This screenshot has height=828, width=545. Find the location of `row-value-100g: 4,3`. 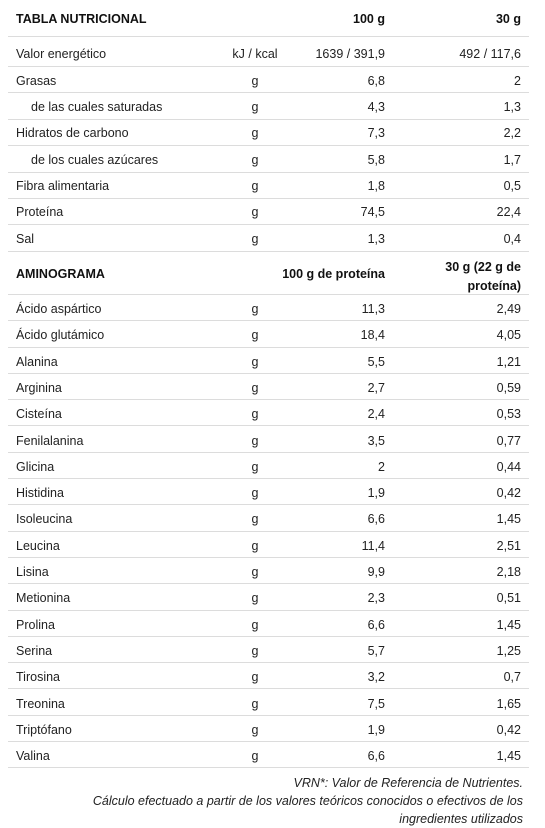

row-value-100g: 4,3 is located at coordinates (376, 107).